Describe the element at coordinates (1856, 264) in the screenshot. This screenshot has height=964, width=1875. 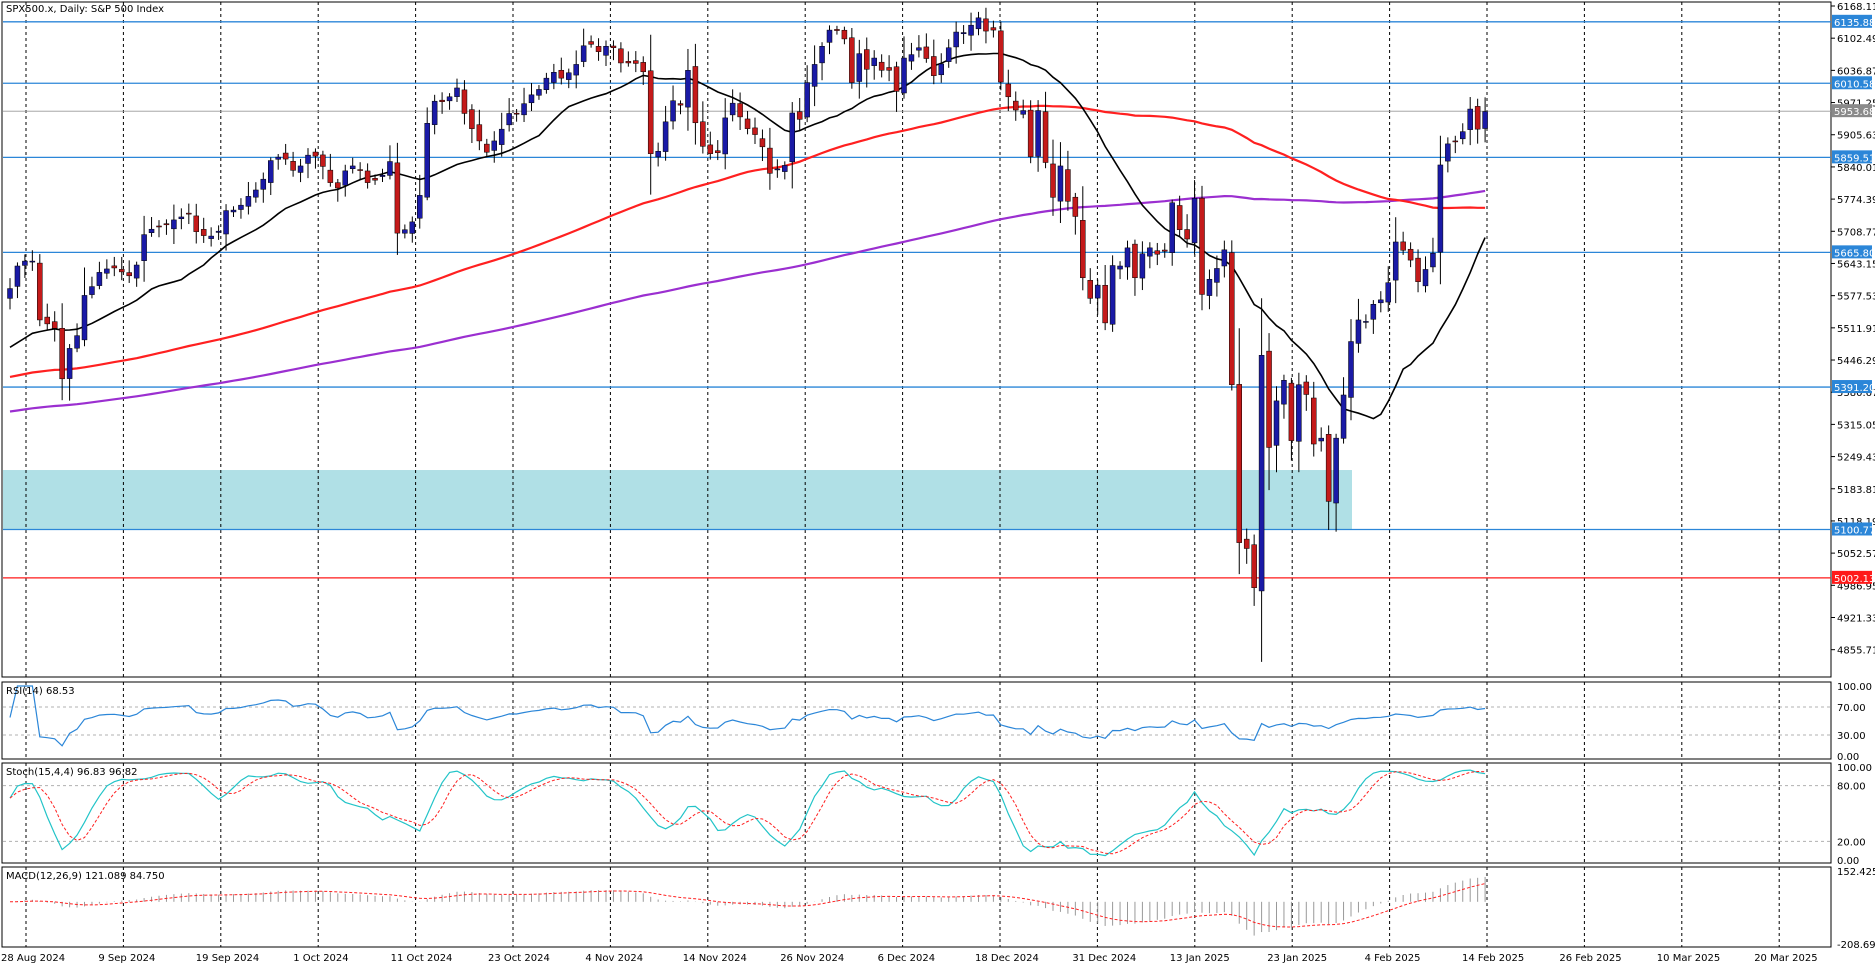
I see `price-tick-label: 5643.15` at that location.